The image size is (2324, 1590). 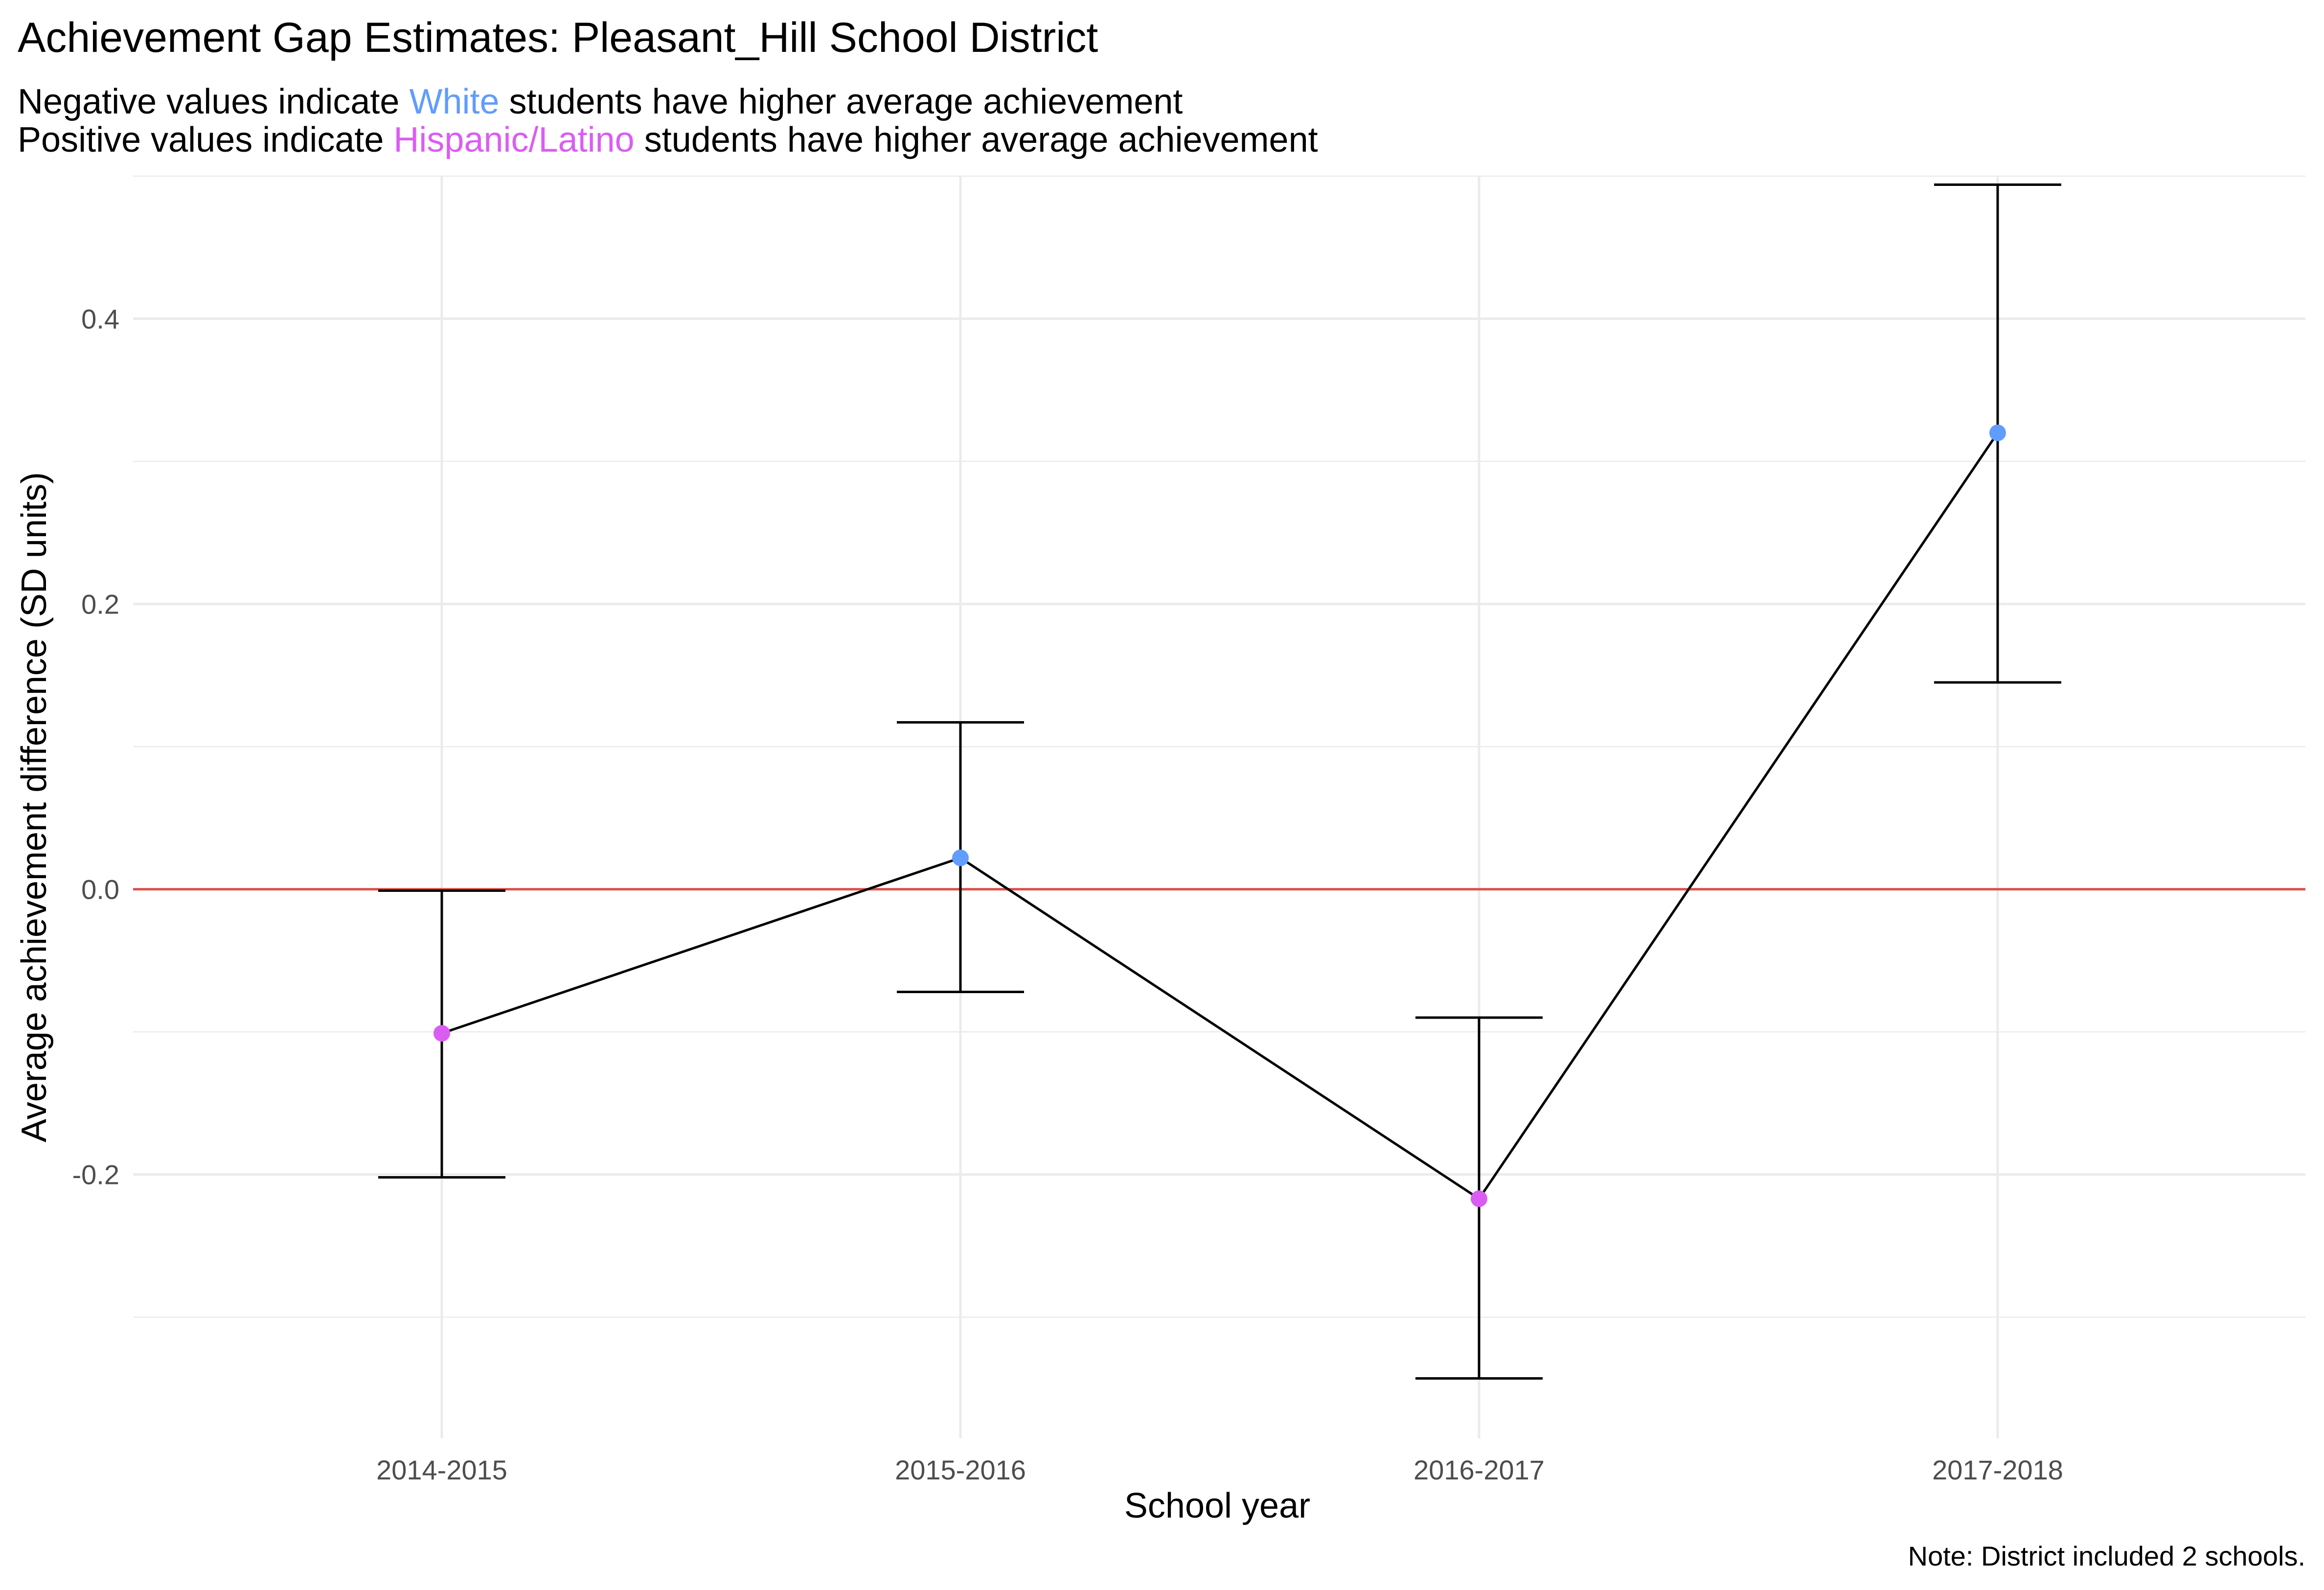 I want to click on subtitle-1-highlight: White, so click(x=454, y=102).